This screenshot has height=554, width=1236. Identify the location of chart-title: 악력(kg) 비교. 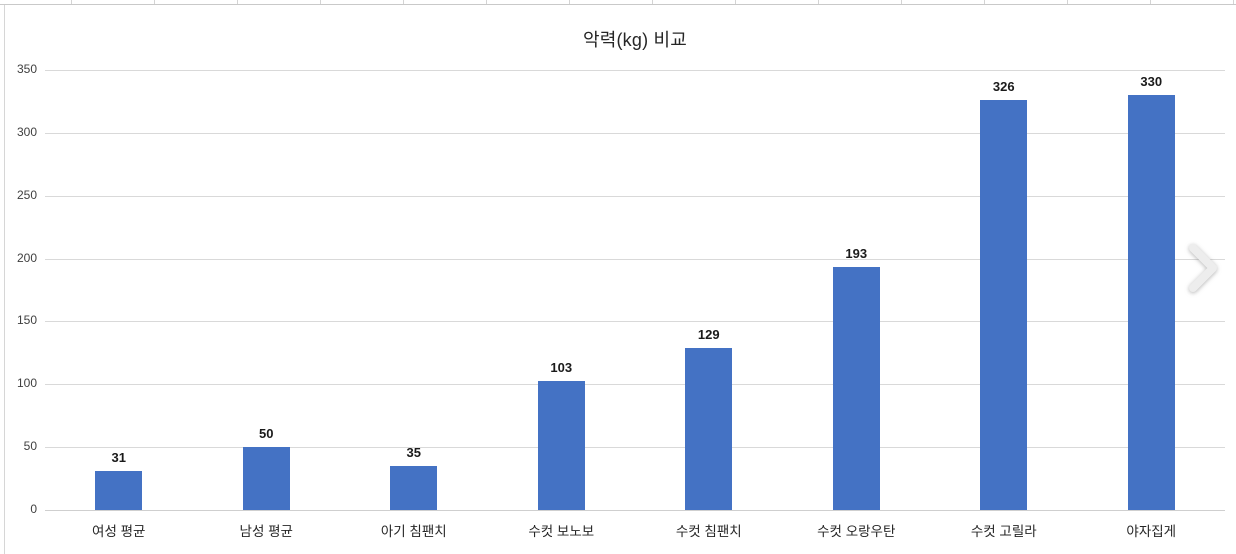
(635, 40).